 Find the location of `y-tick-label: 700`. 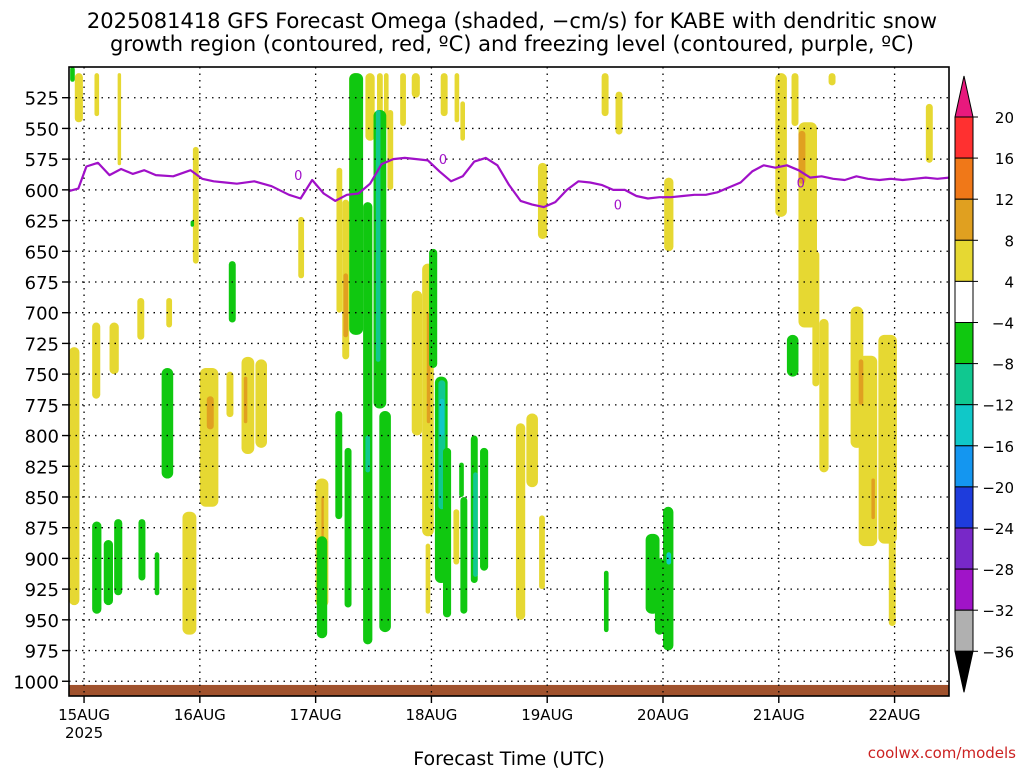

y-tick-label: 700 is located at coordinates (42, 314).